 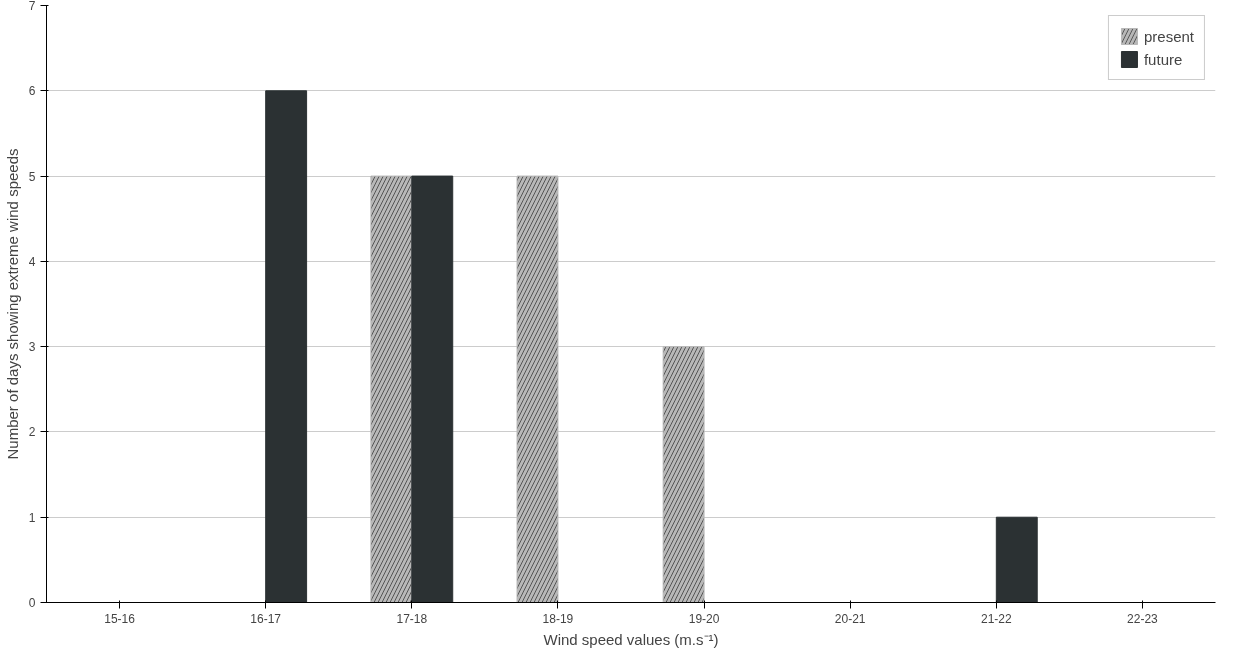 What do you see at coordinates (32, 176) in the screenshot?
I see `y-tick-label: 5` at bounding box center [32, 176].